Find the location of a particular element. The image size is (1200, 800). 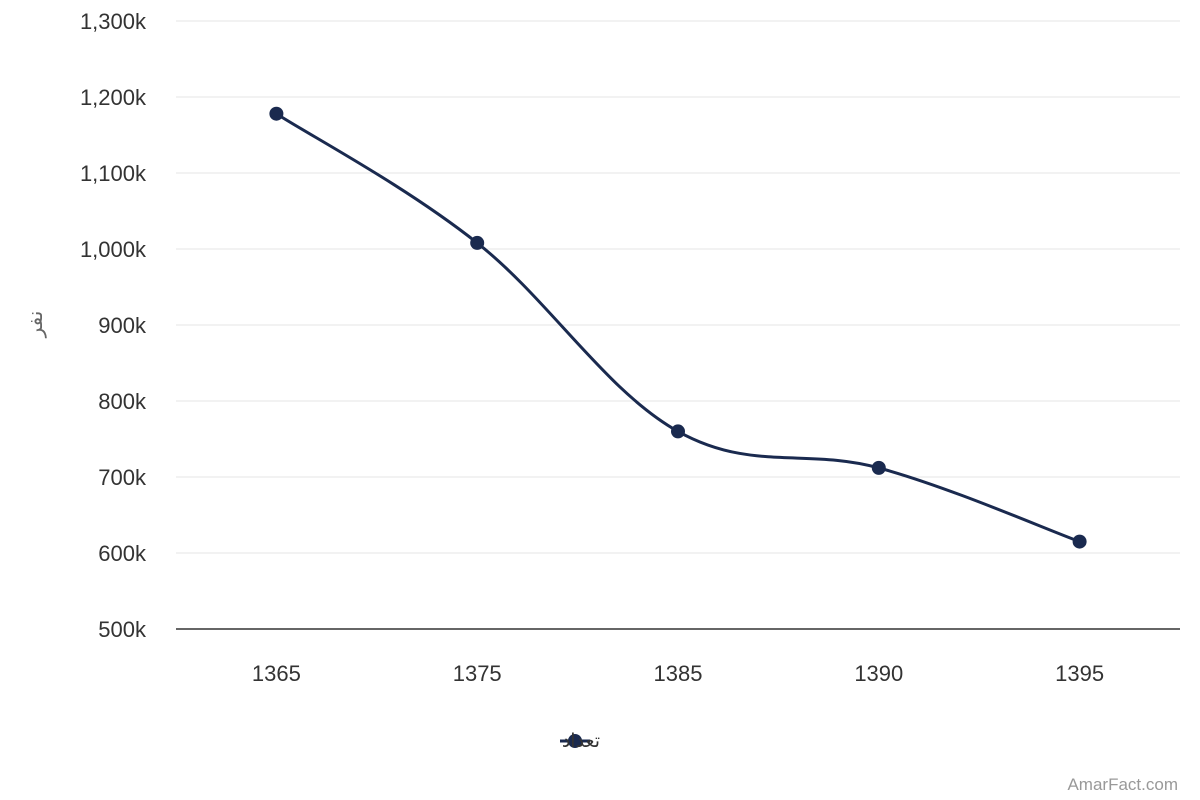

x-axis-tick-labels: 1365 1375 1385 1390 1395 is located at coordinates (678, 673).